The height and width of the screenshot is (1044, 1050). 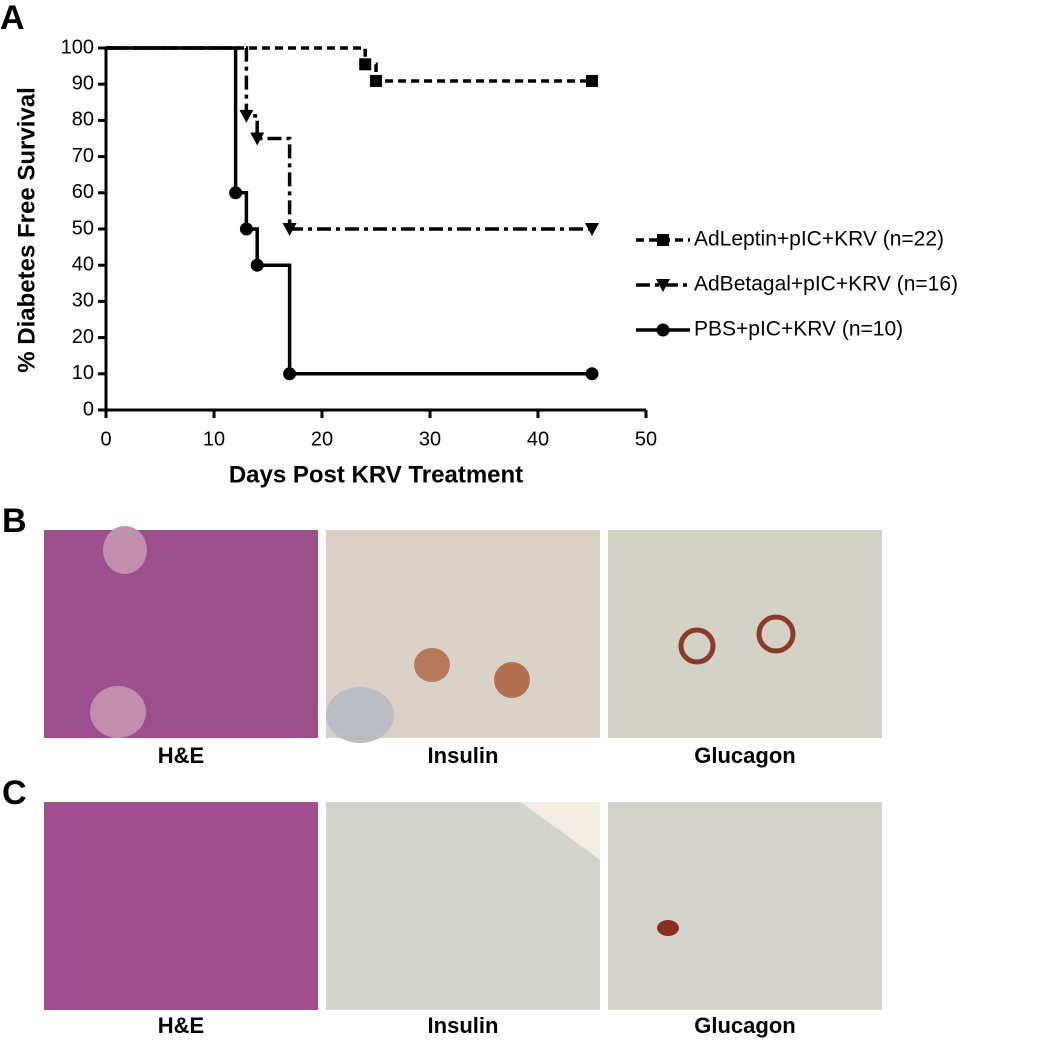 What do you see at coordinates (538, 439) in the screenshot?
I see `x-tick-label: 40` at bounding box center [538, 439].